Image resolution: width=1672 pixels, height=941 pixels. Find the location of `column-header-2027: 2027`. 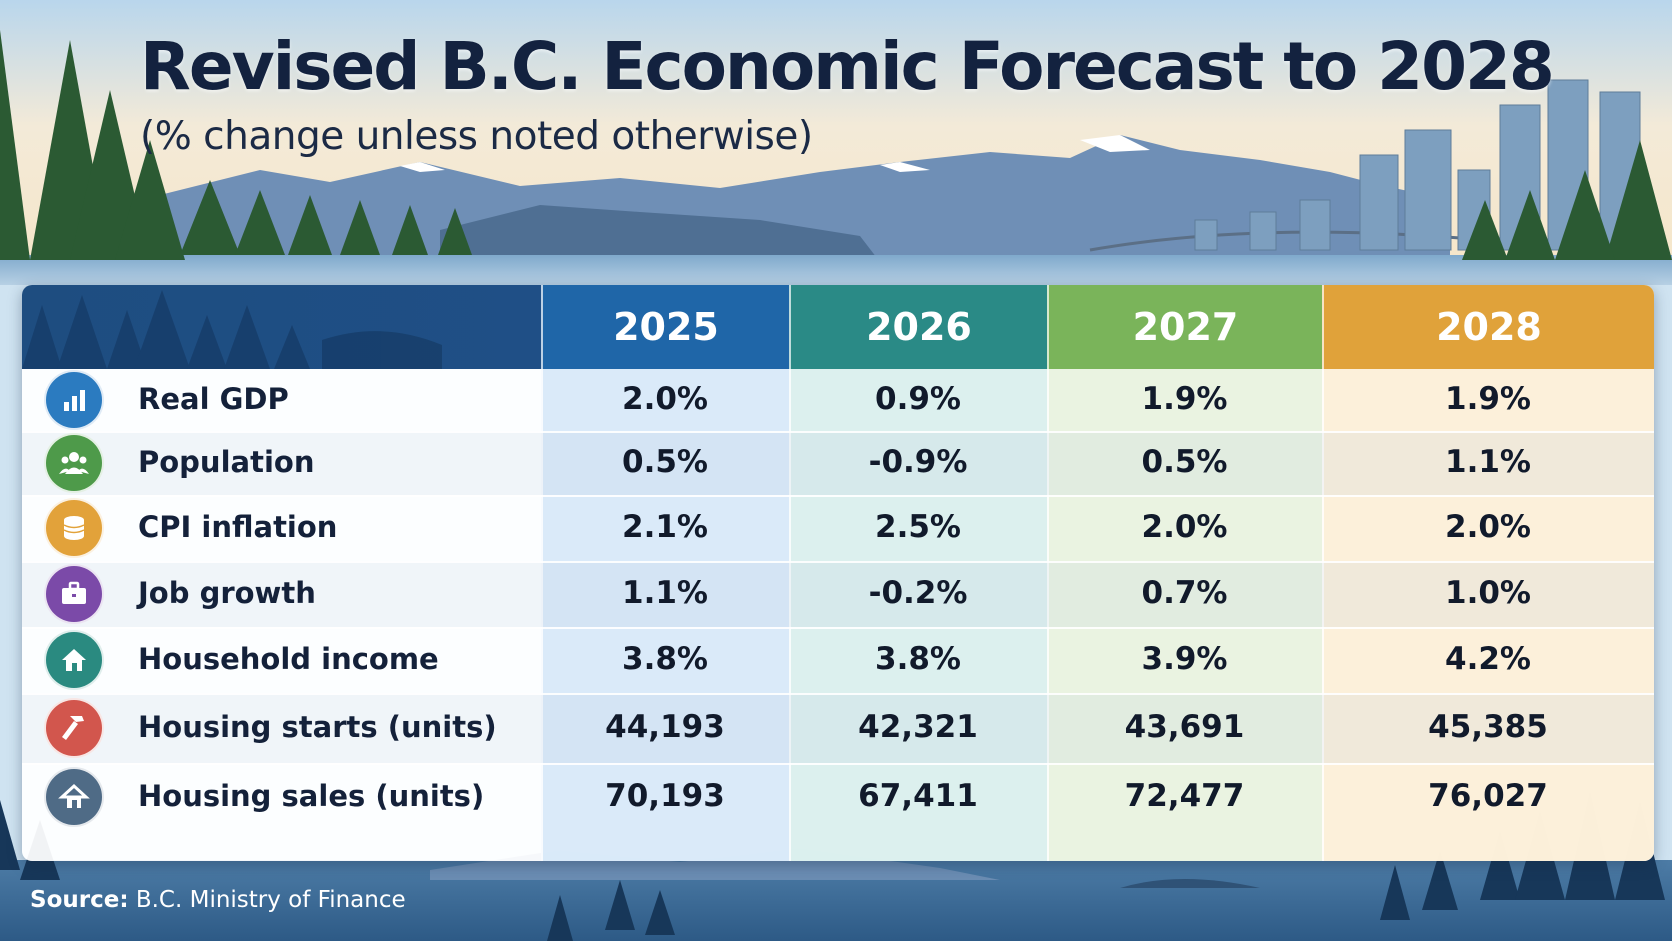

column-header-2027: 2027 is located at coordinates (1184, 327).